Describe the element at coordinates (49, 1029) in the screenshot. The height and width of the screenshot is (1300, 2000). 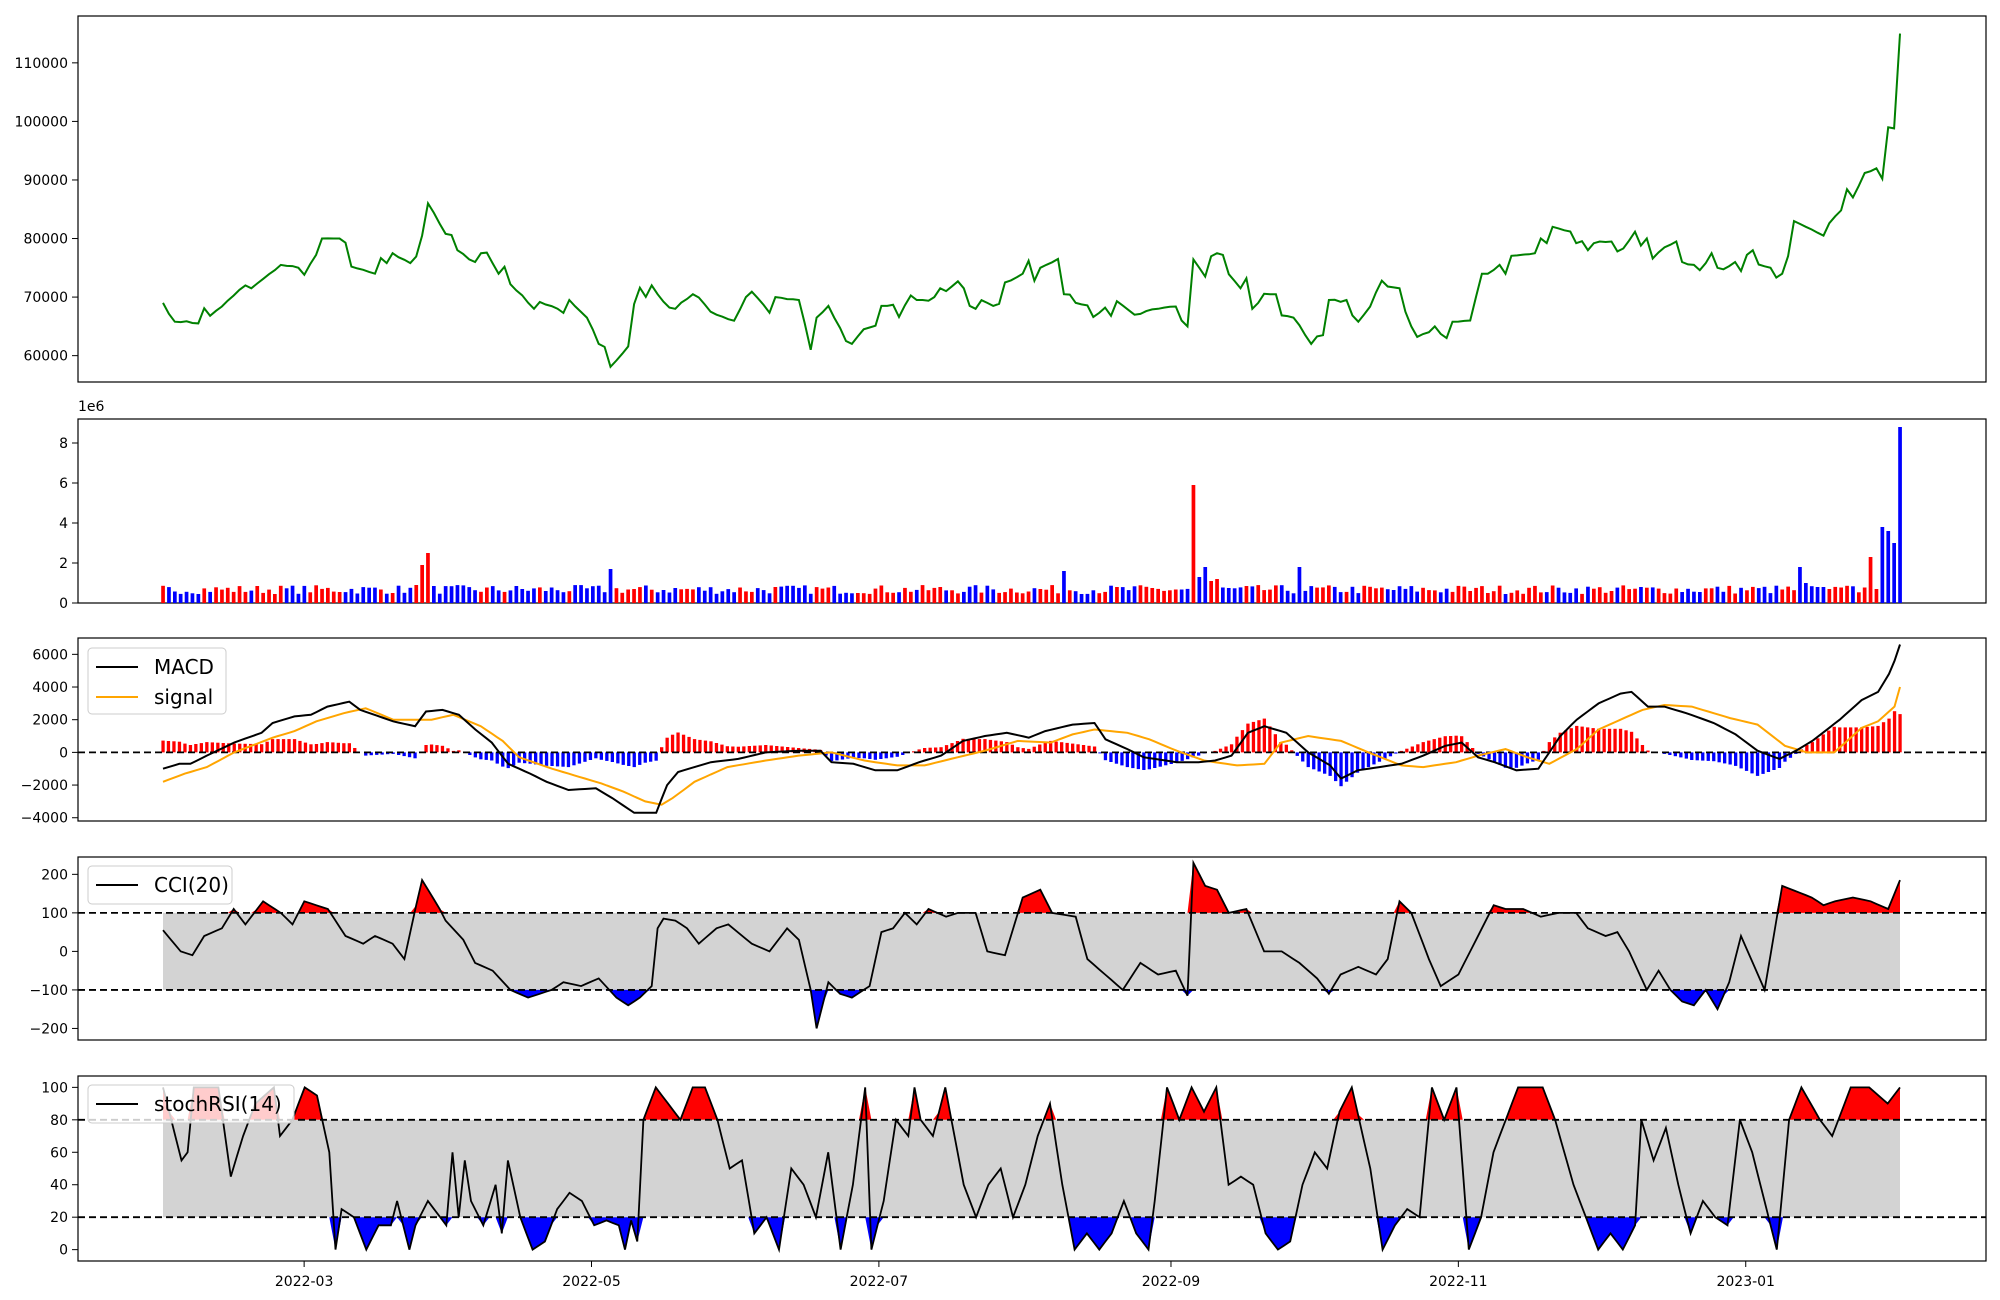
I see `cci-ytick-label: −200` at that location.